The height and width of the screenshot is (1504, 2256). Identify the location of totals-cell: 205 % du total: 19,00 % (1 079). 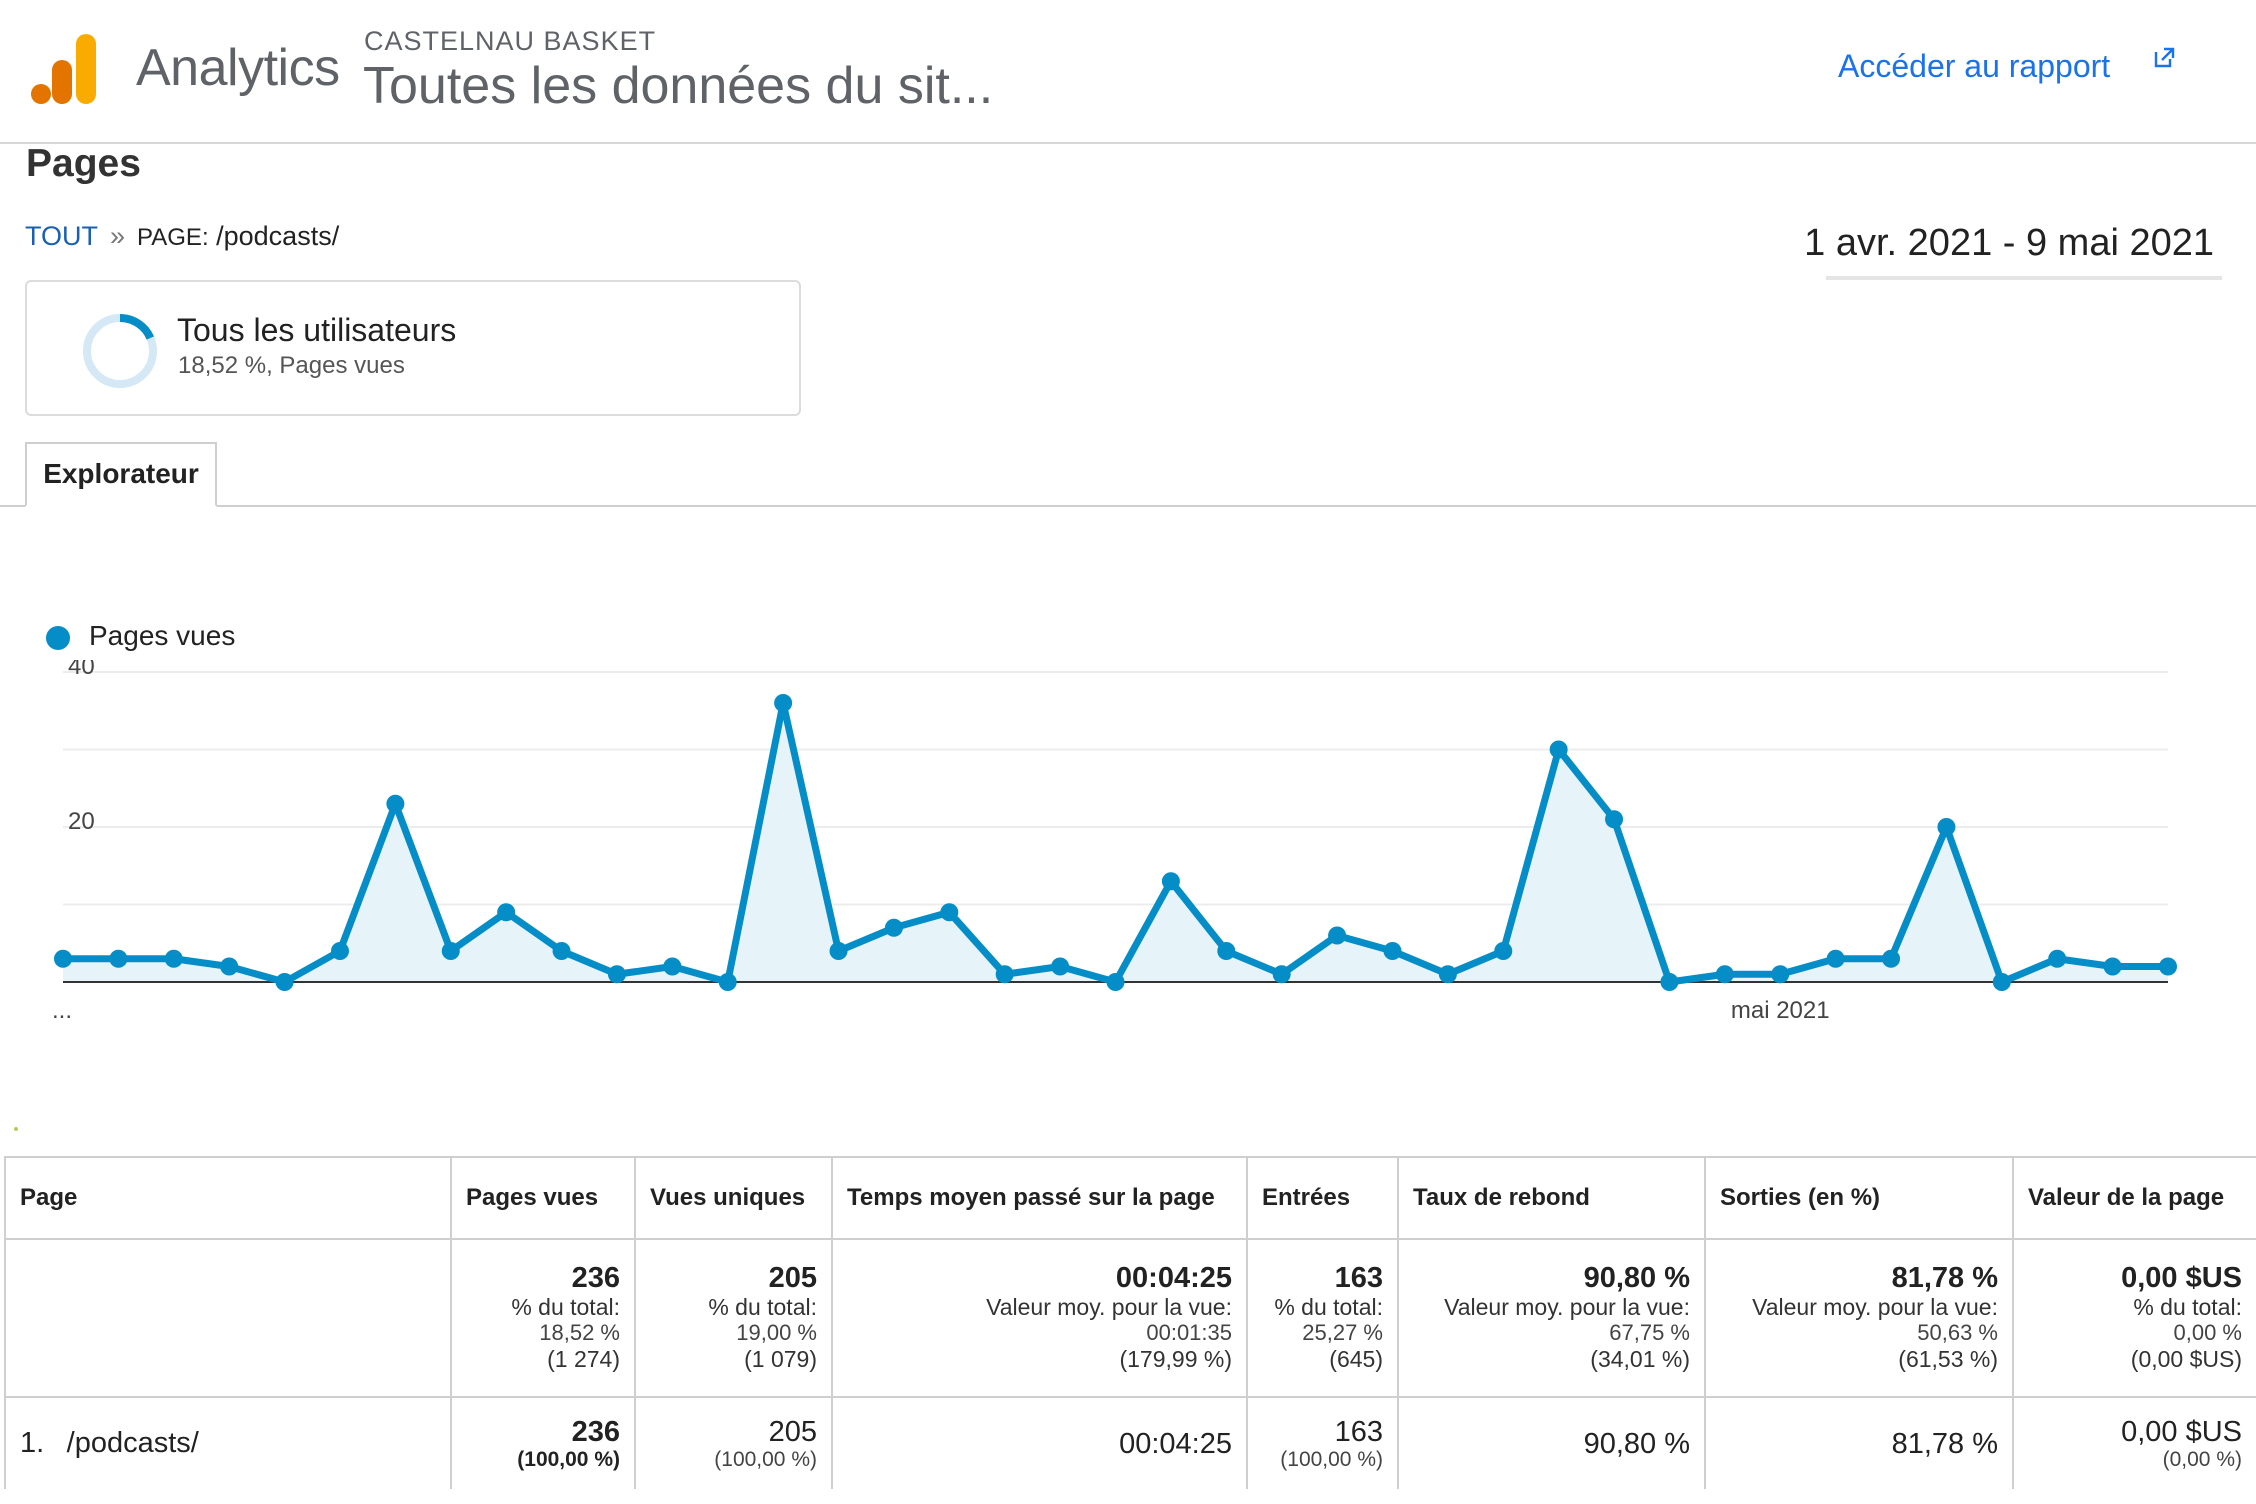
(733, 1318).